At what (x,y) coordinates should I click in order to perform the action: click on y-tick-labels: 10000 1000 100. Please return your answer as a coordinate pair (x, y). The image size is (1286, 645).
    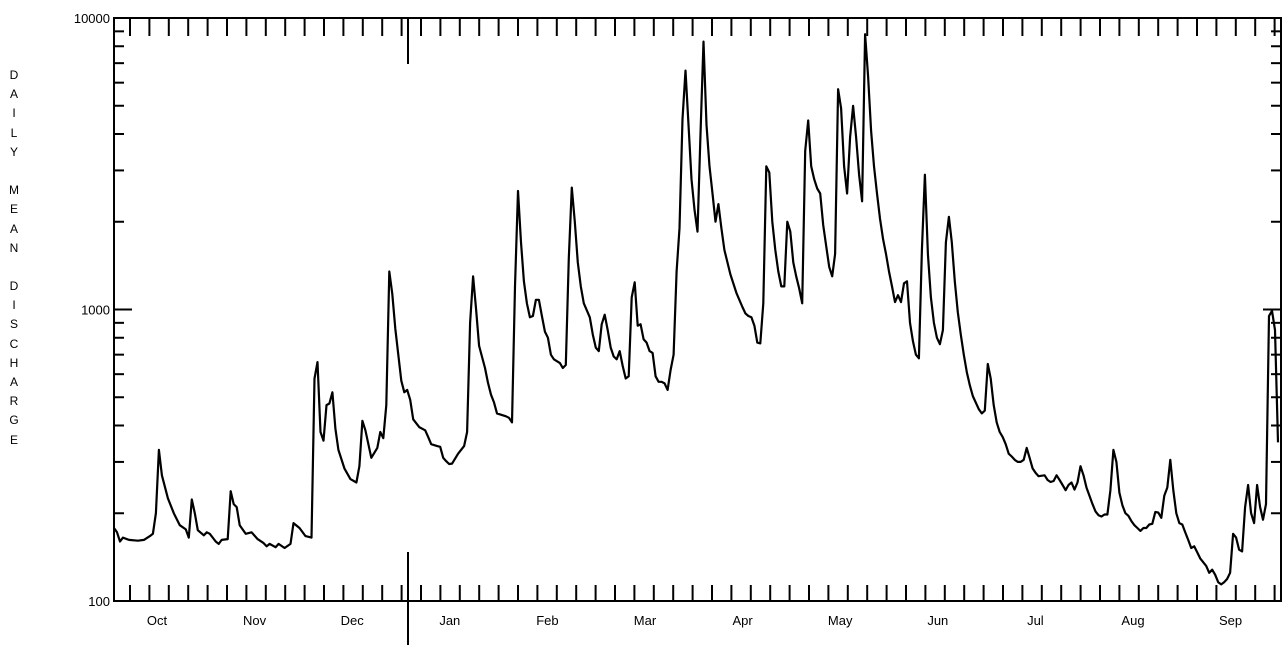
    Looking at the image, I should click on (92, 310).